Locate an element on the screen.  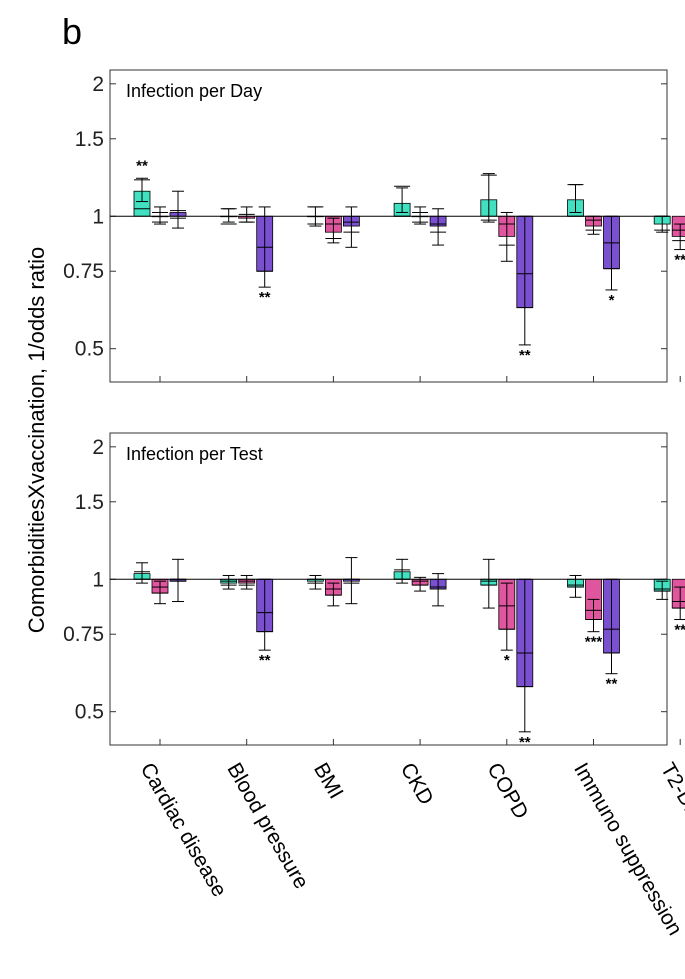
y-axis-label: ComorbiditiesXvaccination, 1/odds ratio is located at coordinates (36, 440).